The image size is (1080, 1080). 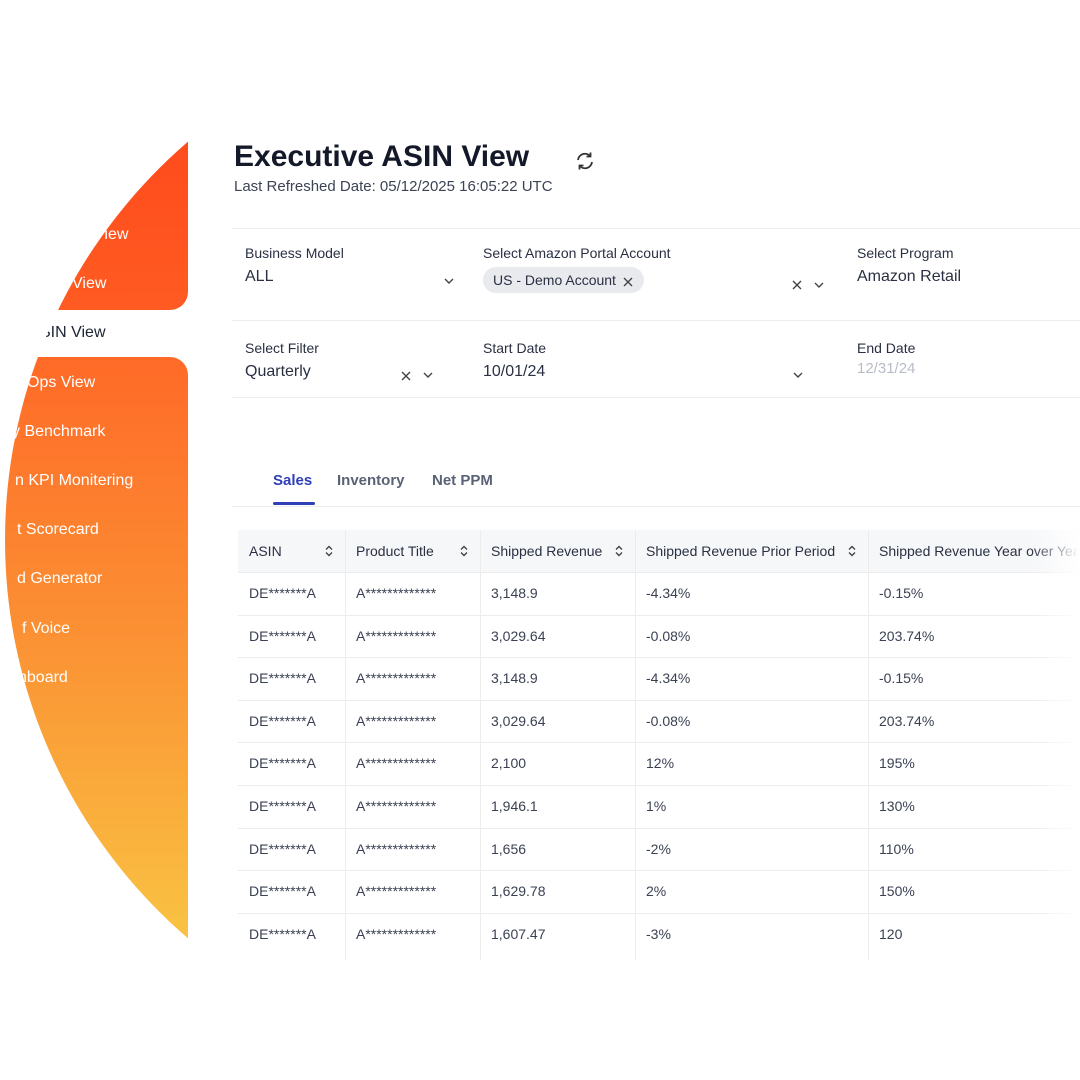 I want to click on divider, so click(x=656, y=320).